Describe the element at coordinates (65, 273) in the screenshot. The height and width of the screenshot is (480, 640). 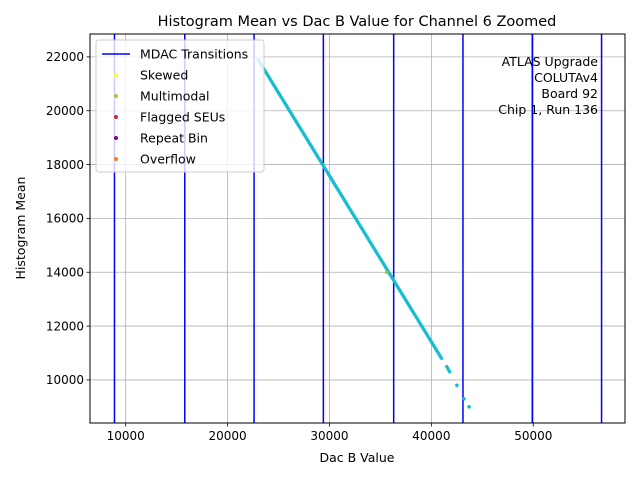
I see `y-tick-label: 14000` at that location.